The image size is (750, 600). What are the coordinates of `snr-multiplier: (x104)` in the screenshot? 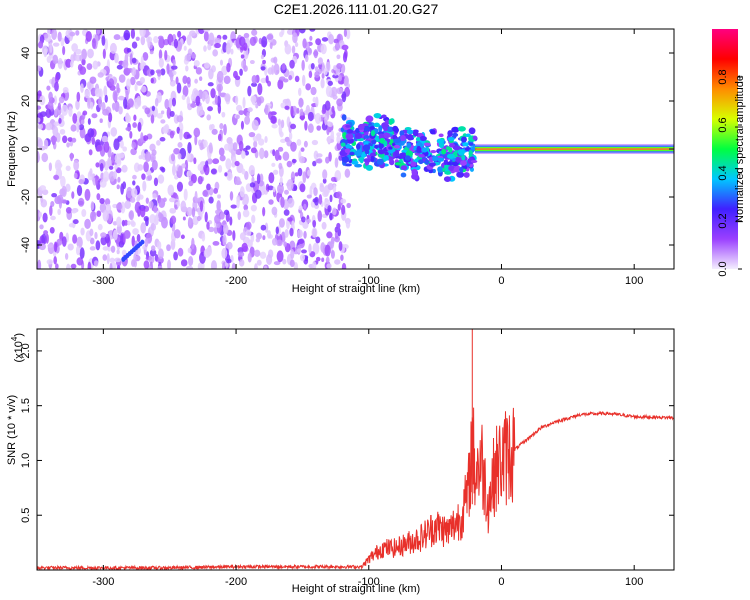 It's located at (17, 348).